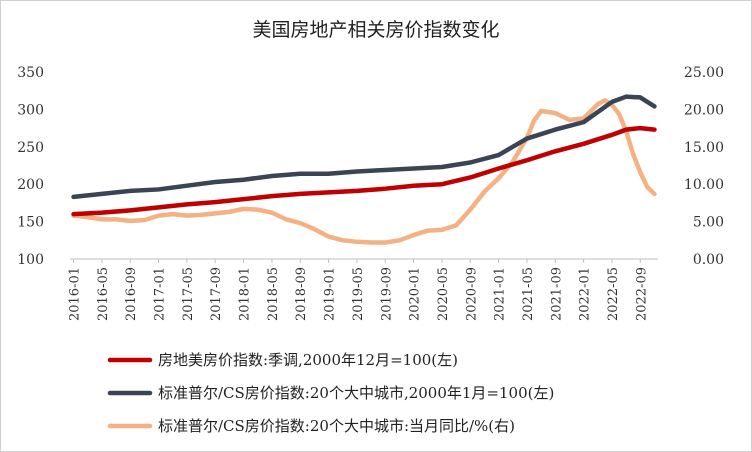 This screenshot has width=752, height=452. Describe the element at coordinates (188, 294) in the screenshot. I see `x-tick-label: 2017-05` at that location.